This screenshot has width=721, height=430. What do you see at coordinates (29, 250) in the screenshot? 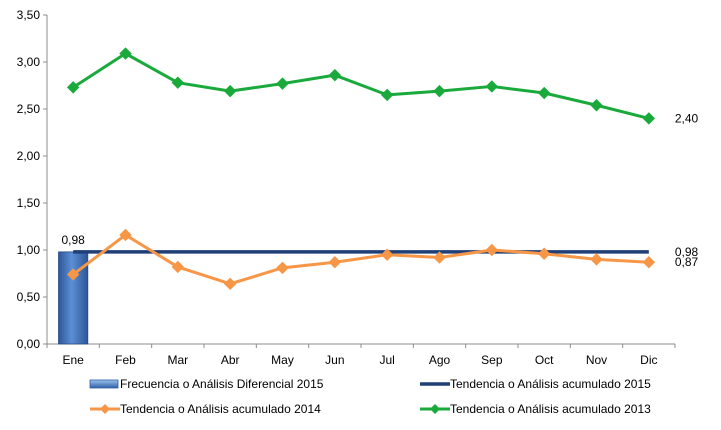
I see `y-tick-label: 1,00` at bounding box center [29, 250].